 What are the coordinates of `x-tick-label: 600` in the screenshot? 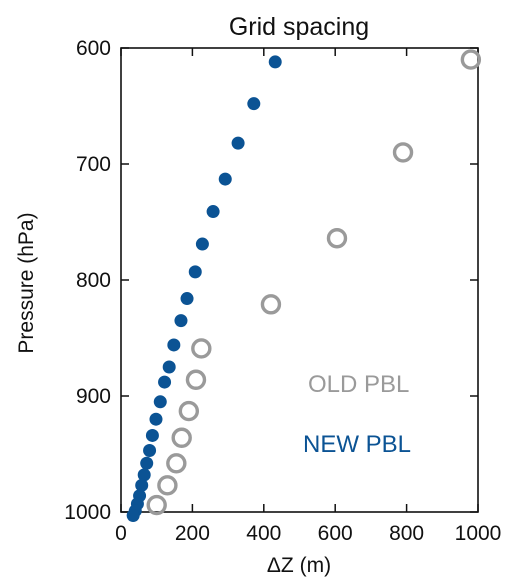 It's located at (335, 533).